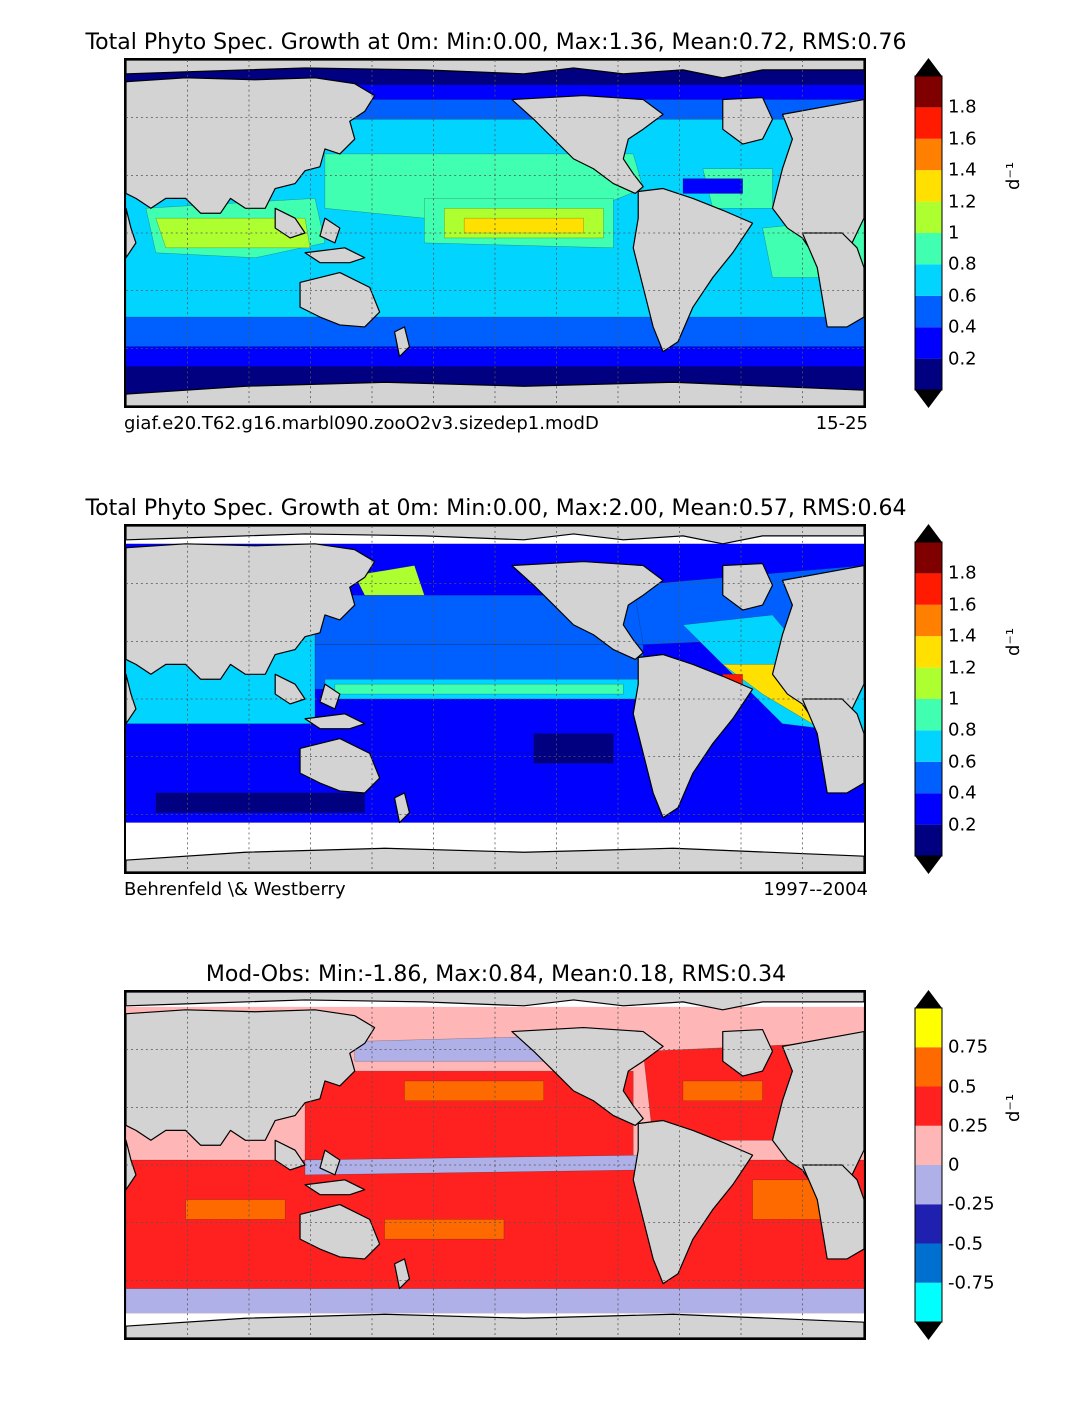  Describe the element at coordinates (971, 1283) in the screenshot. I see `colorbar-tick-label: -0.75` at that location.